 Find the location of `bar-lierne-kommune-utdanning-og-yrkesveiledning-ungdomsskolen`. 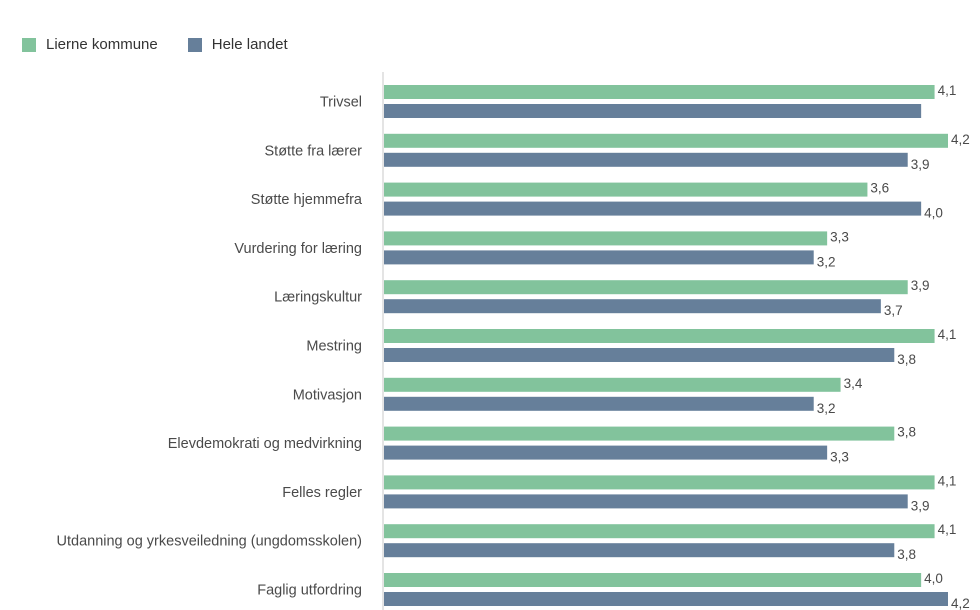

bar-lierne-kommune-utdanning-og-yrkesveiledning-ungdomsskolen is located at coordinates (659, 531).